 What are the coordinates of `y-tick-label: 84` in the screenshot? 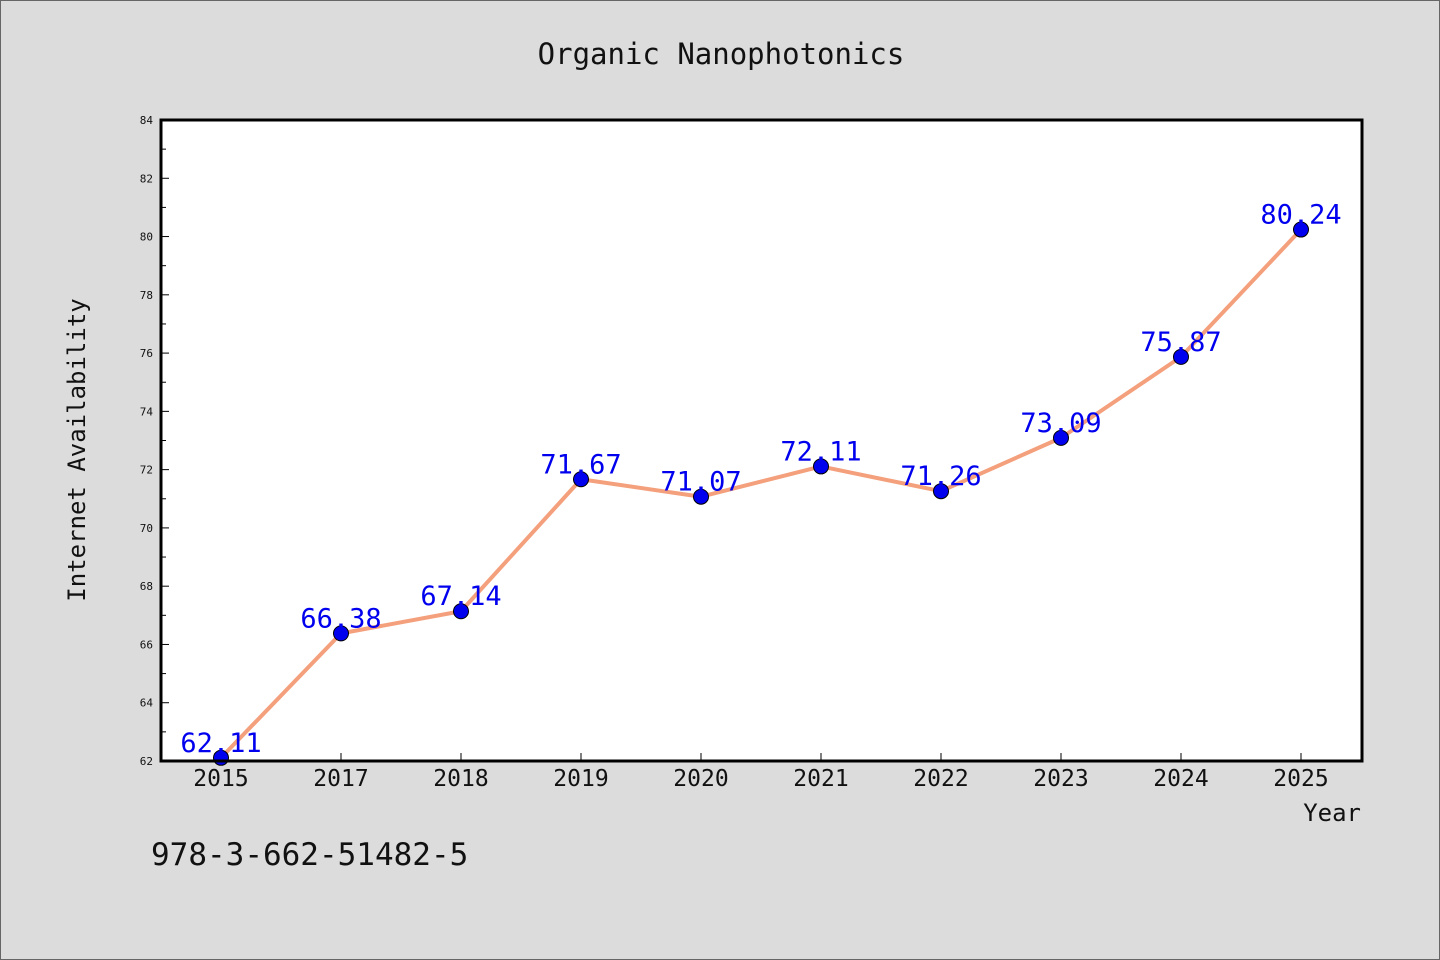 It's located at (147, 120).